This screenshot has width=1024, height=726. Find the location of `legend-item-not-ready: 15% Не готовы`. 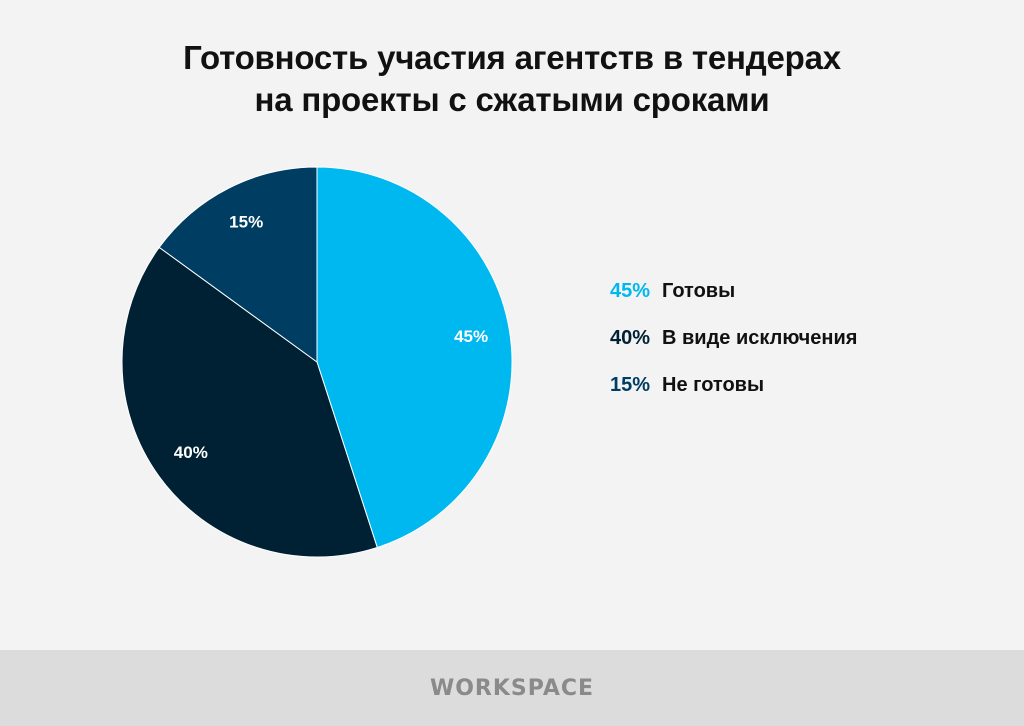

legend-item-not-ready: 15% Не готовы is located at coordinates (733, 385).